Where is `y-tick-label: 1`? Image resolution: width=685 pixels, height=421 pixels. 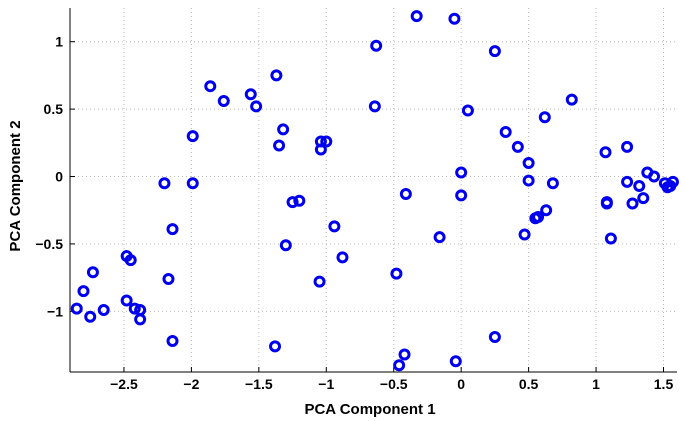 y-tick-label: 1 is located at coordinates (59, 42).